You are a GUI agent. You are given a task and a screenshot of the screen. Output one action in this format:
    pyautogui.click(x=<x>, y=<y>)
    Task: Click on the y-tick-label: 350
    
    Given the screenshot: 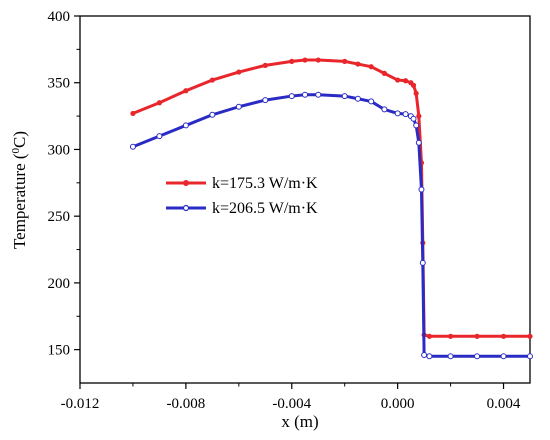 What is the action you would take?
    pyautogui.click(x=59, y=84)
    